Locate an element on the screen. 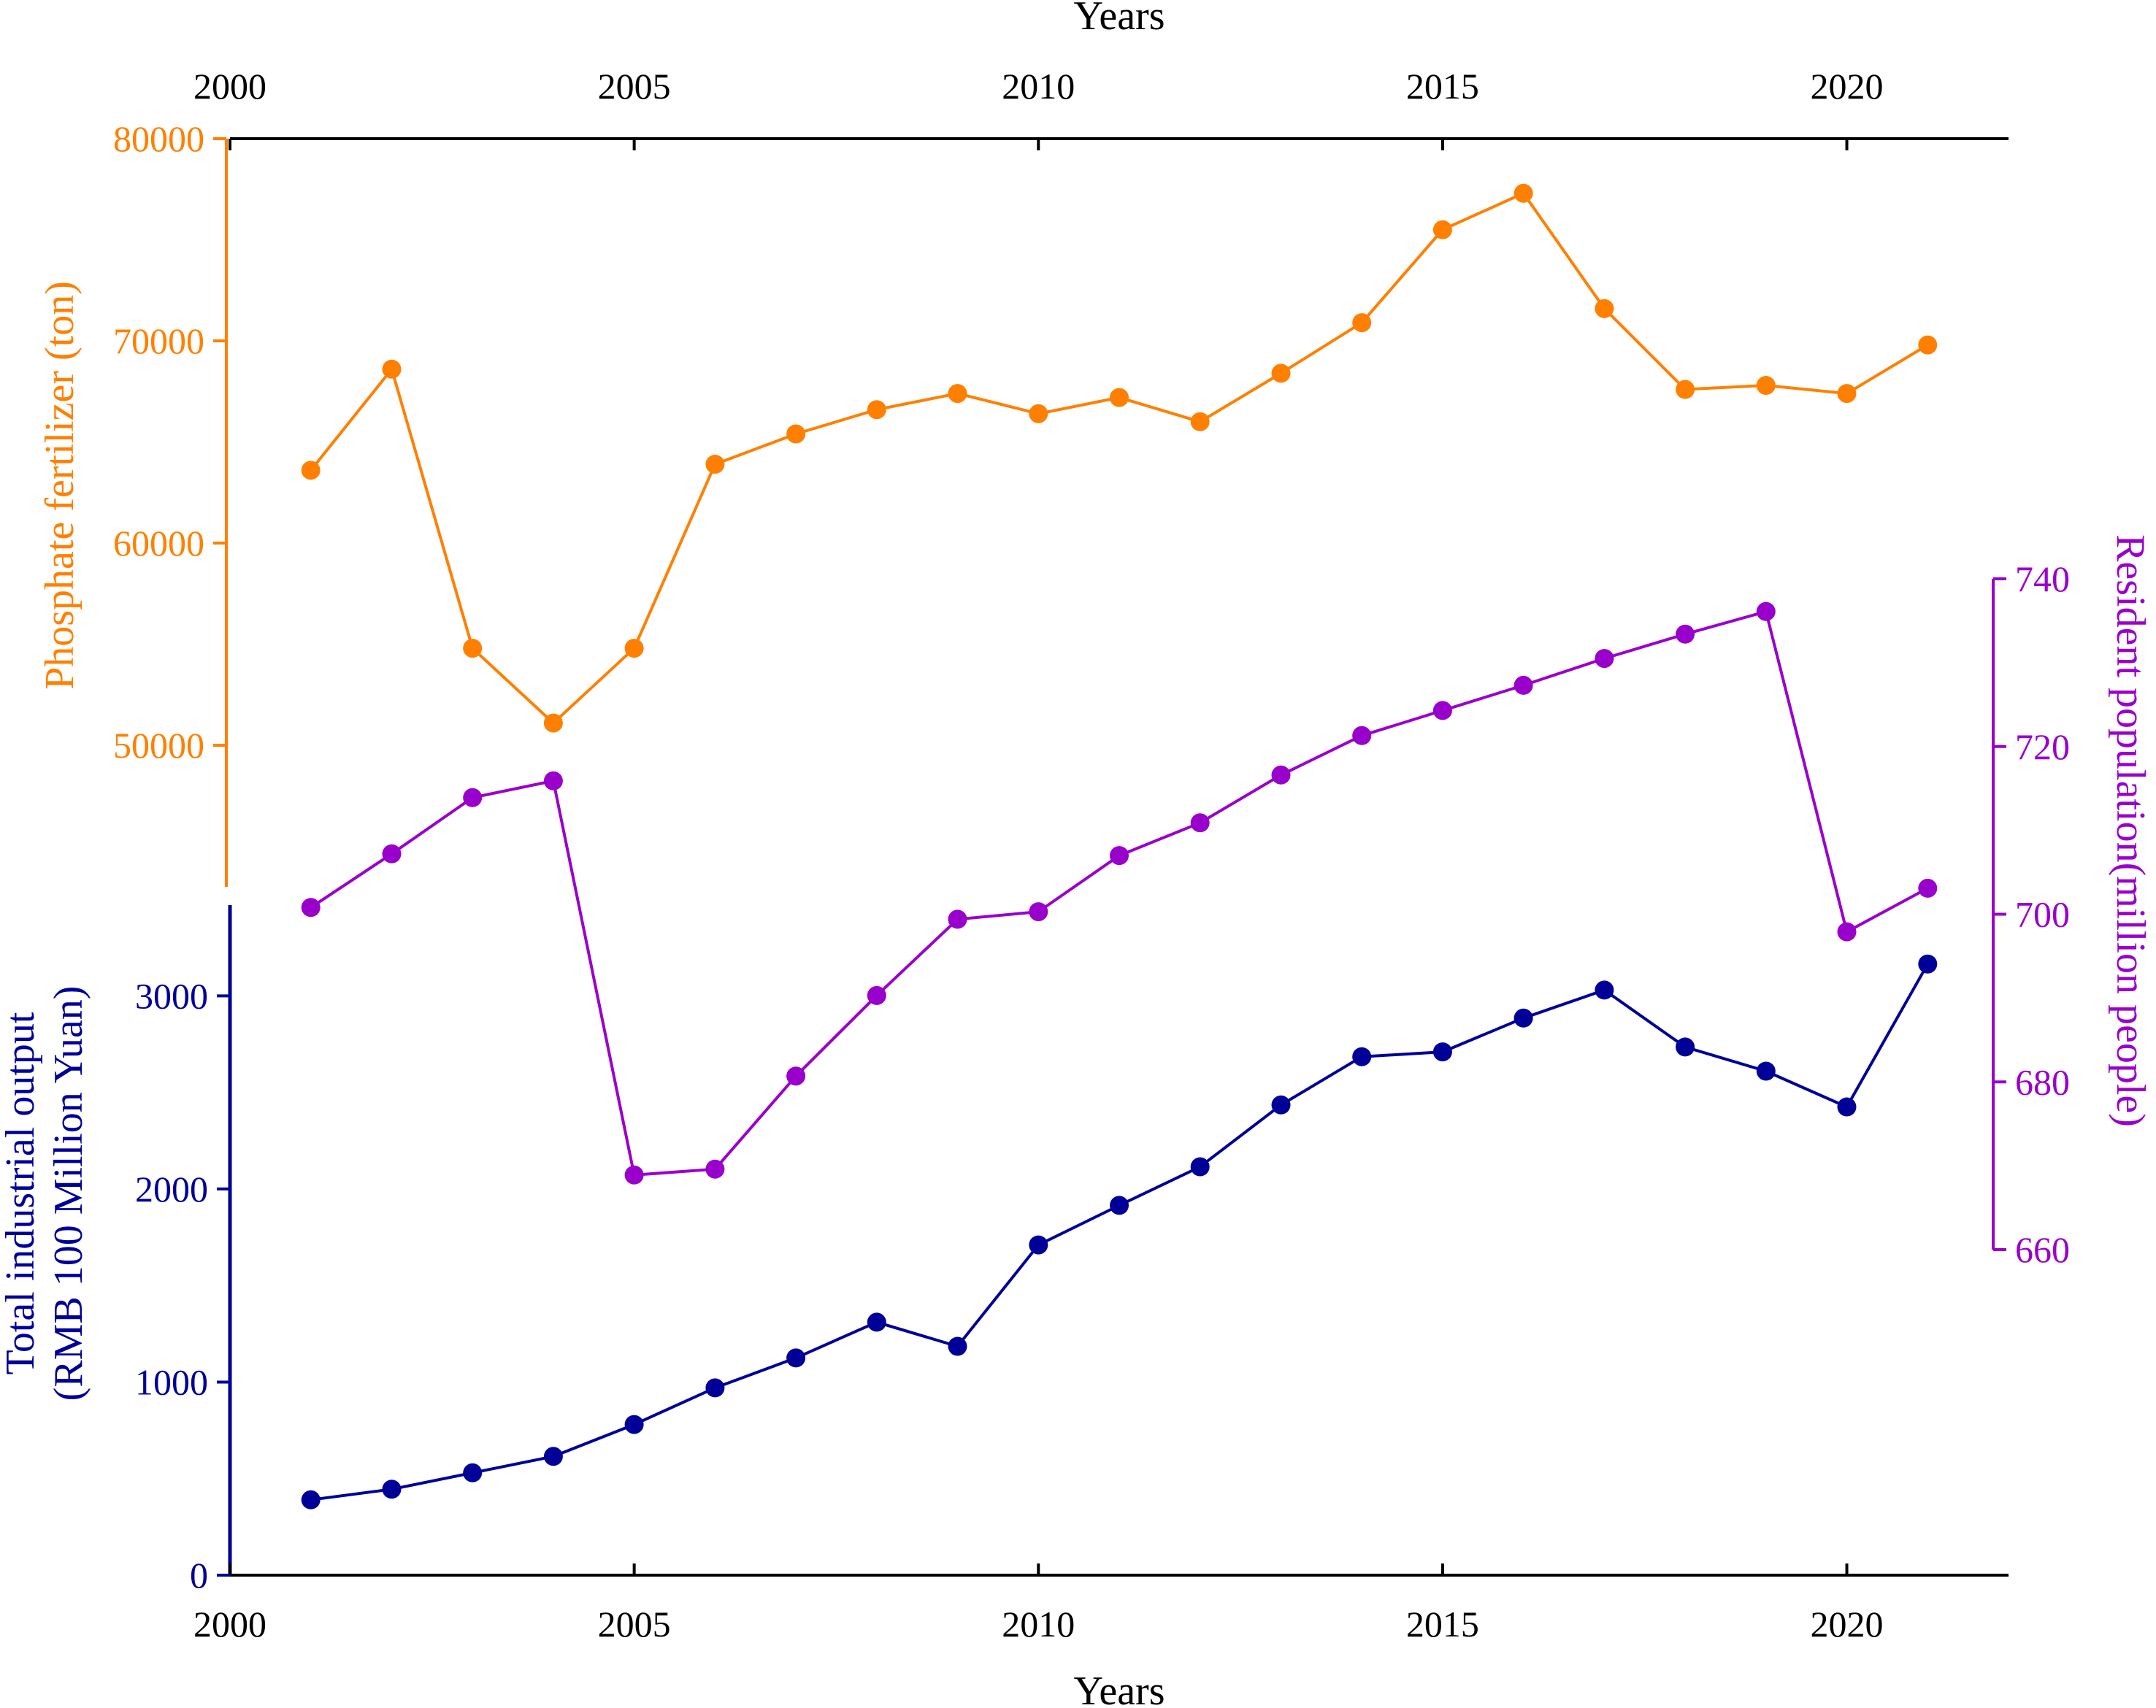  bottom-x-axis-title: Years is located at coordinates (1119, 1688).